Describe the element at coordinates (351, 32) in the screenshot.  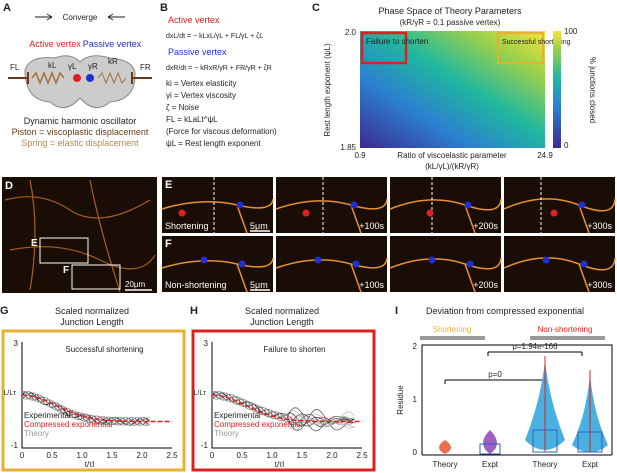
I see `y-tick-label: 2.0` at that location.